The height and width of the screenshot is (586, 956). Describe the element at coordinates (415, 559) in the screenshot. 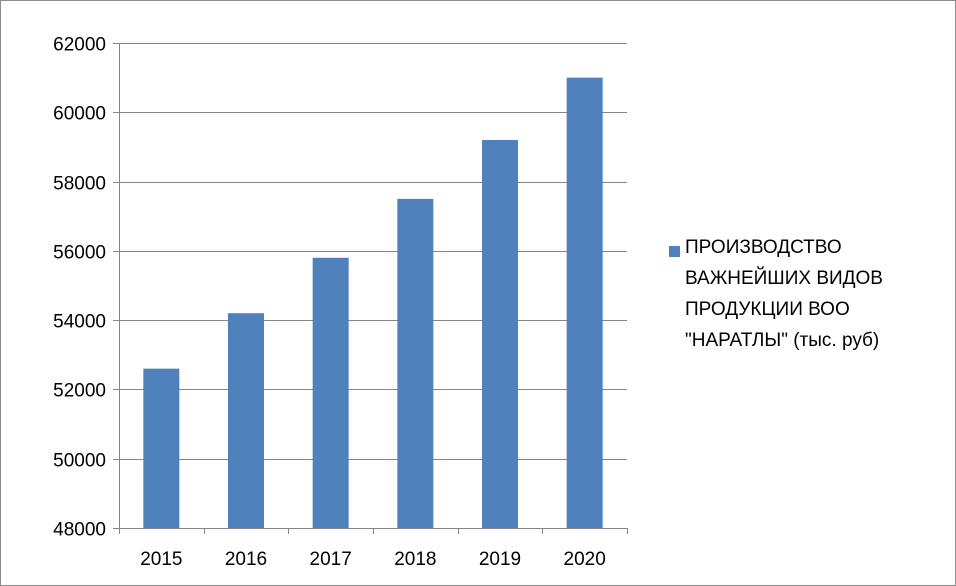

I see `x-tick-label: 2018` at that location.